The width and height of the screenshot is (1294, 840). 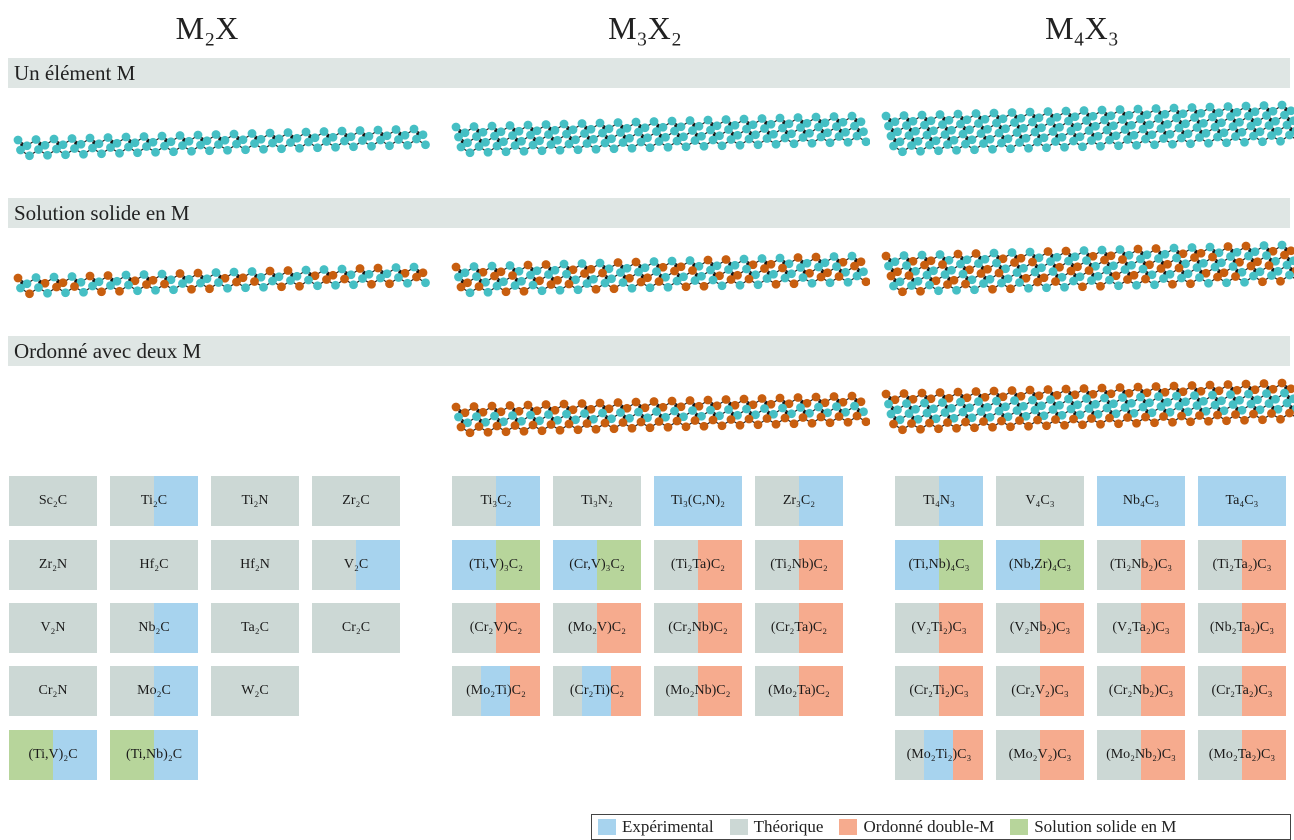 I want to click on tile-m3x2: Ti₃C₂, so click(x=496, y=501).